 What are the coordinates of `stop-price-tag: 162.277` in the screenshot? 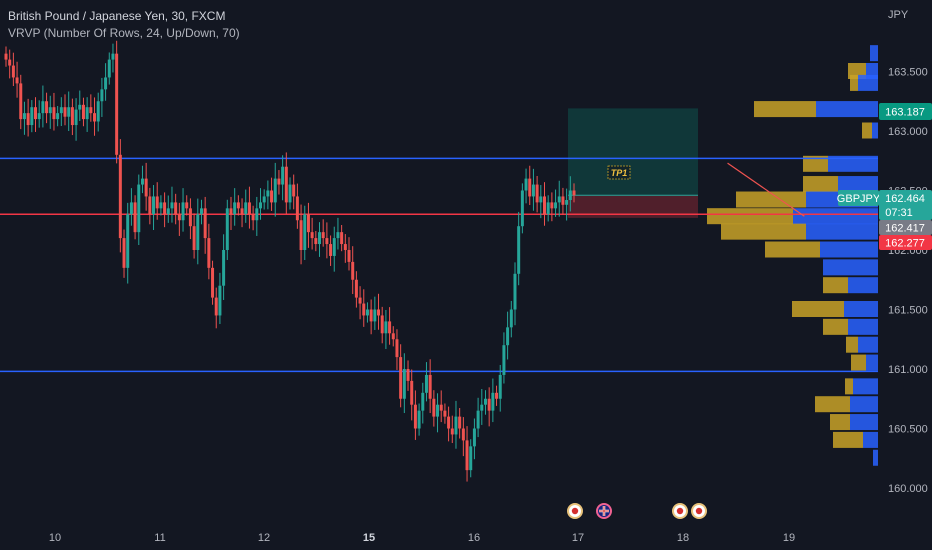 It's located at (905, 242).